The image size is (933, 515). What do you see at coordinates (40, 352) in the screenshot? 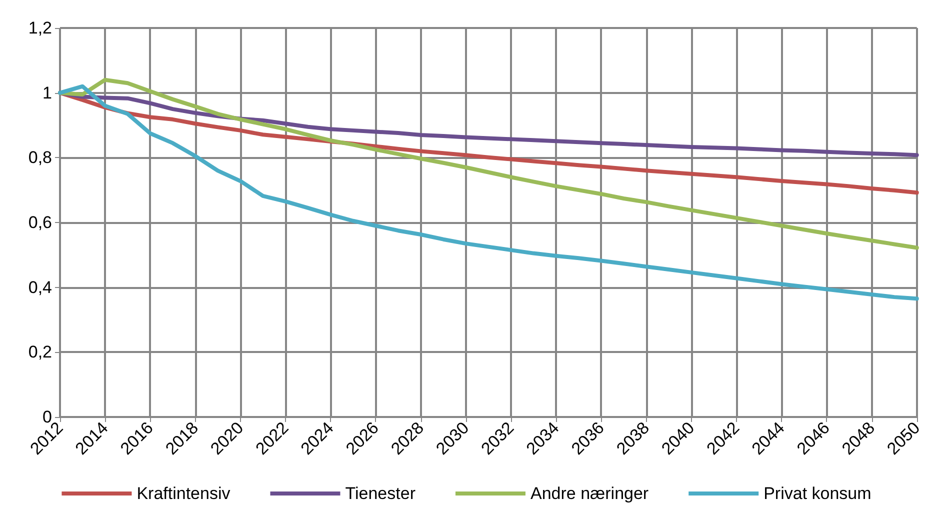
I see `y-tick-label: 0,2` at bounding box center [40, 352].